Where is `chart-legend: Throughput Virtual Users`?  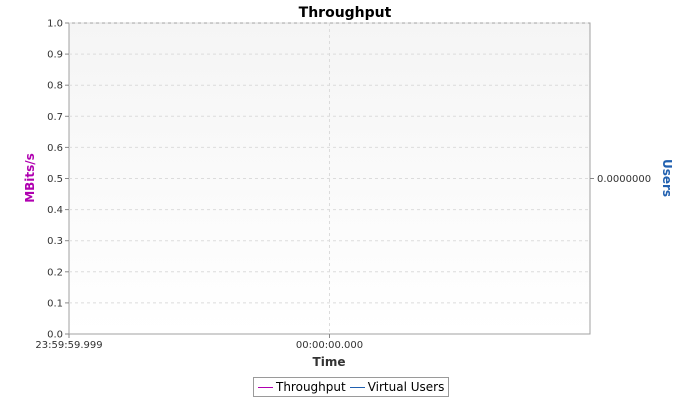
chart-legend: Throughput Virtual Users is located at coordinates (351, 387).